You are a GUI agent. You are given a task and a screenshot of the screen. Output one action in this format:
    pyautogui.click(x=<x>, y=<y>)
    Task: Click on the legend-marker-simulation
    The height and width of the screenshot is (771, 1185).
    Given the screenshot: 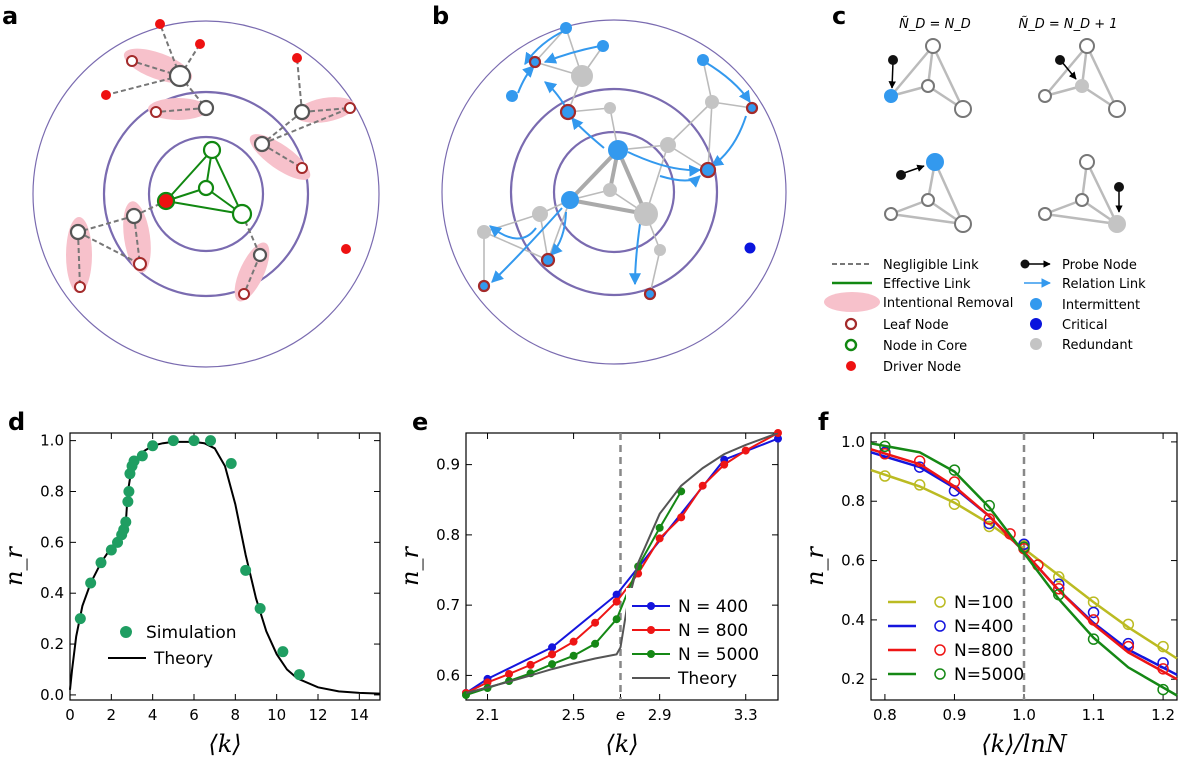 What is the action you would take?
    pyautogui.click(x=126, y=632)
    